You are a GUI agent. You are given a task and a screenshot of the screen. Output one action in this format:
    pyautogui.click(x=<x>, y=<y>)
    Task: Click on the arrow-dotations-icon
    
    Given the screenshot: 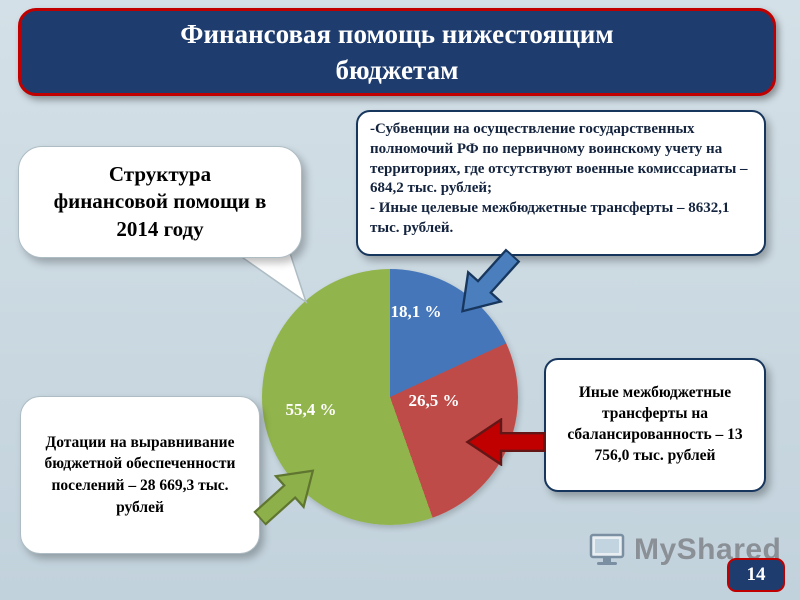 What is the action you would take?
    pyautogui.click(x=284, y=497)
    